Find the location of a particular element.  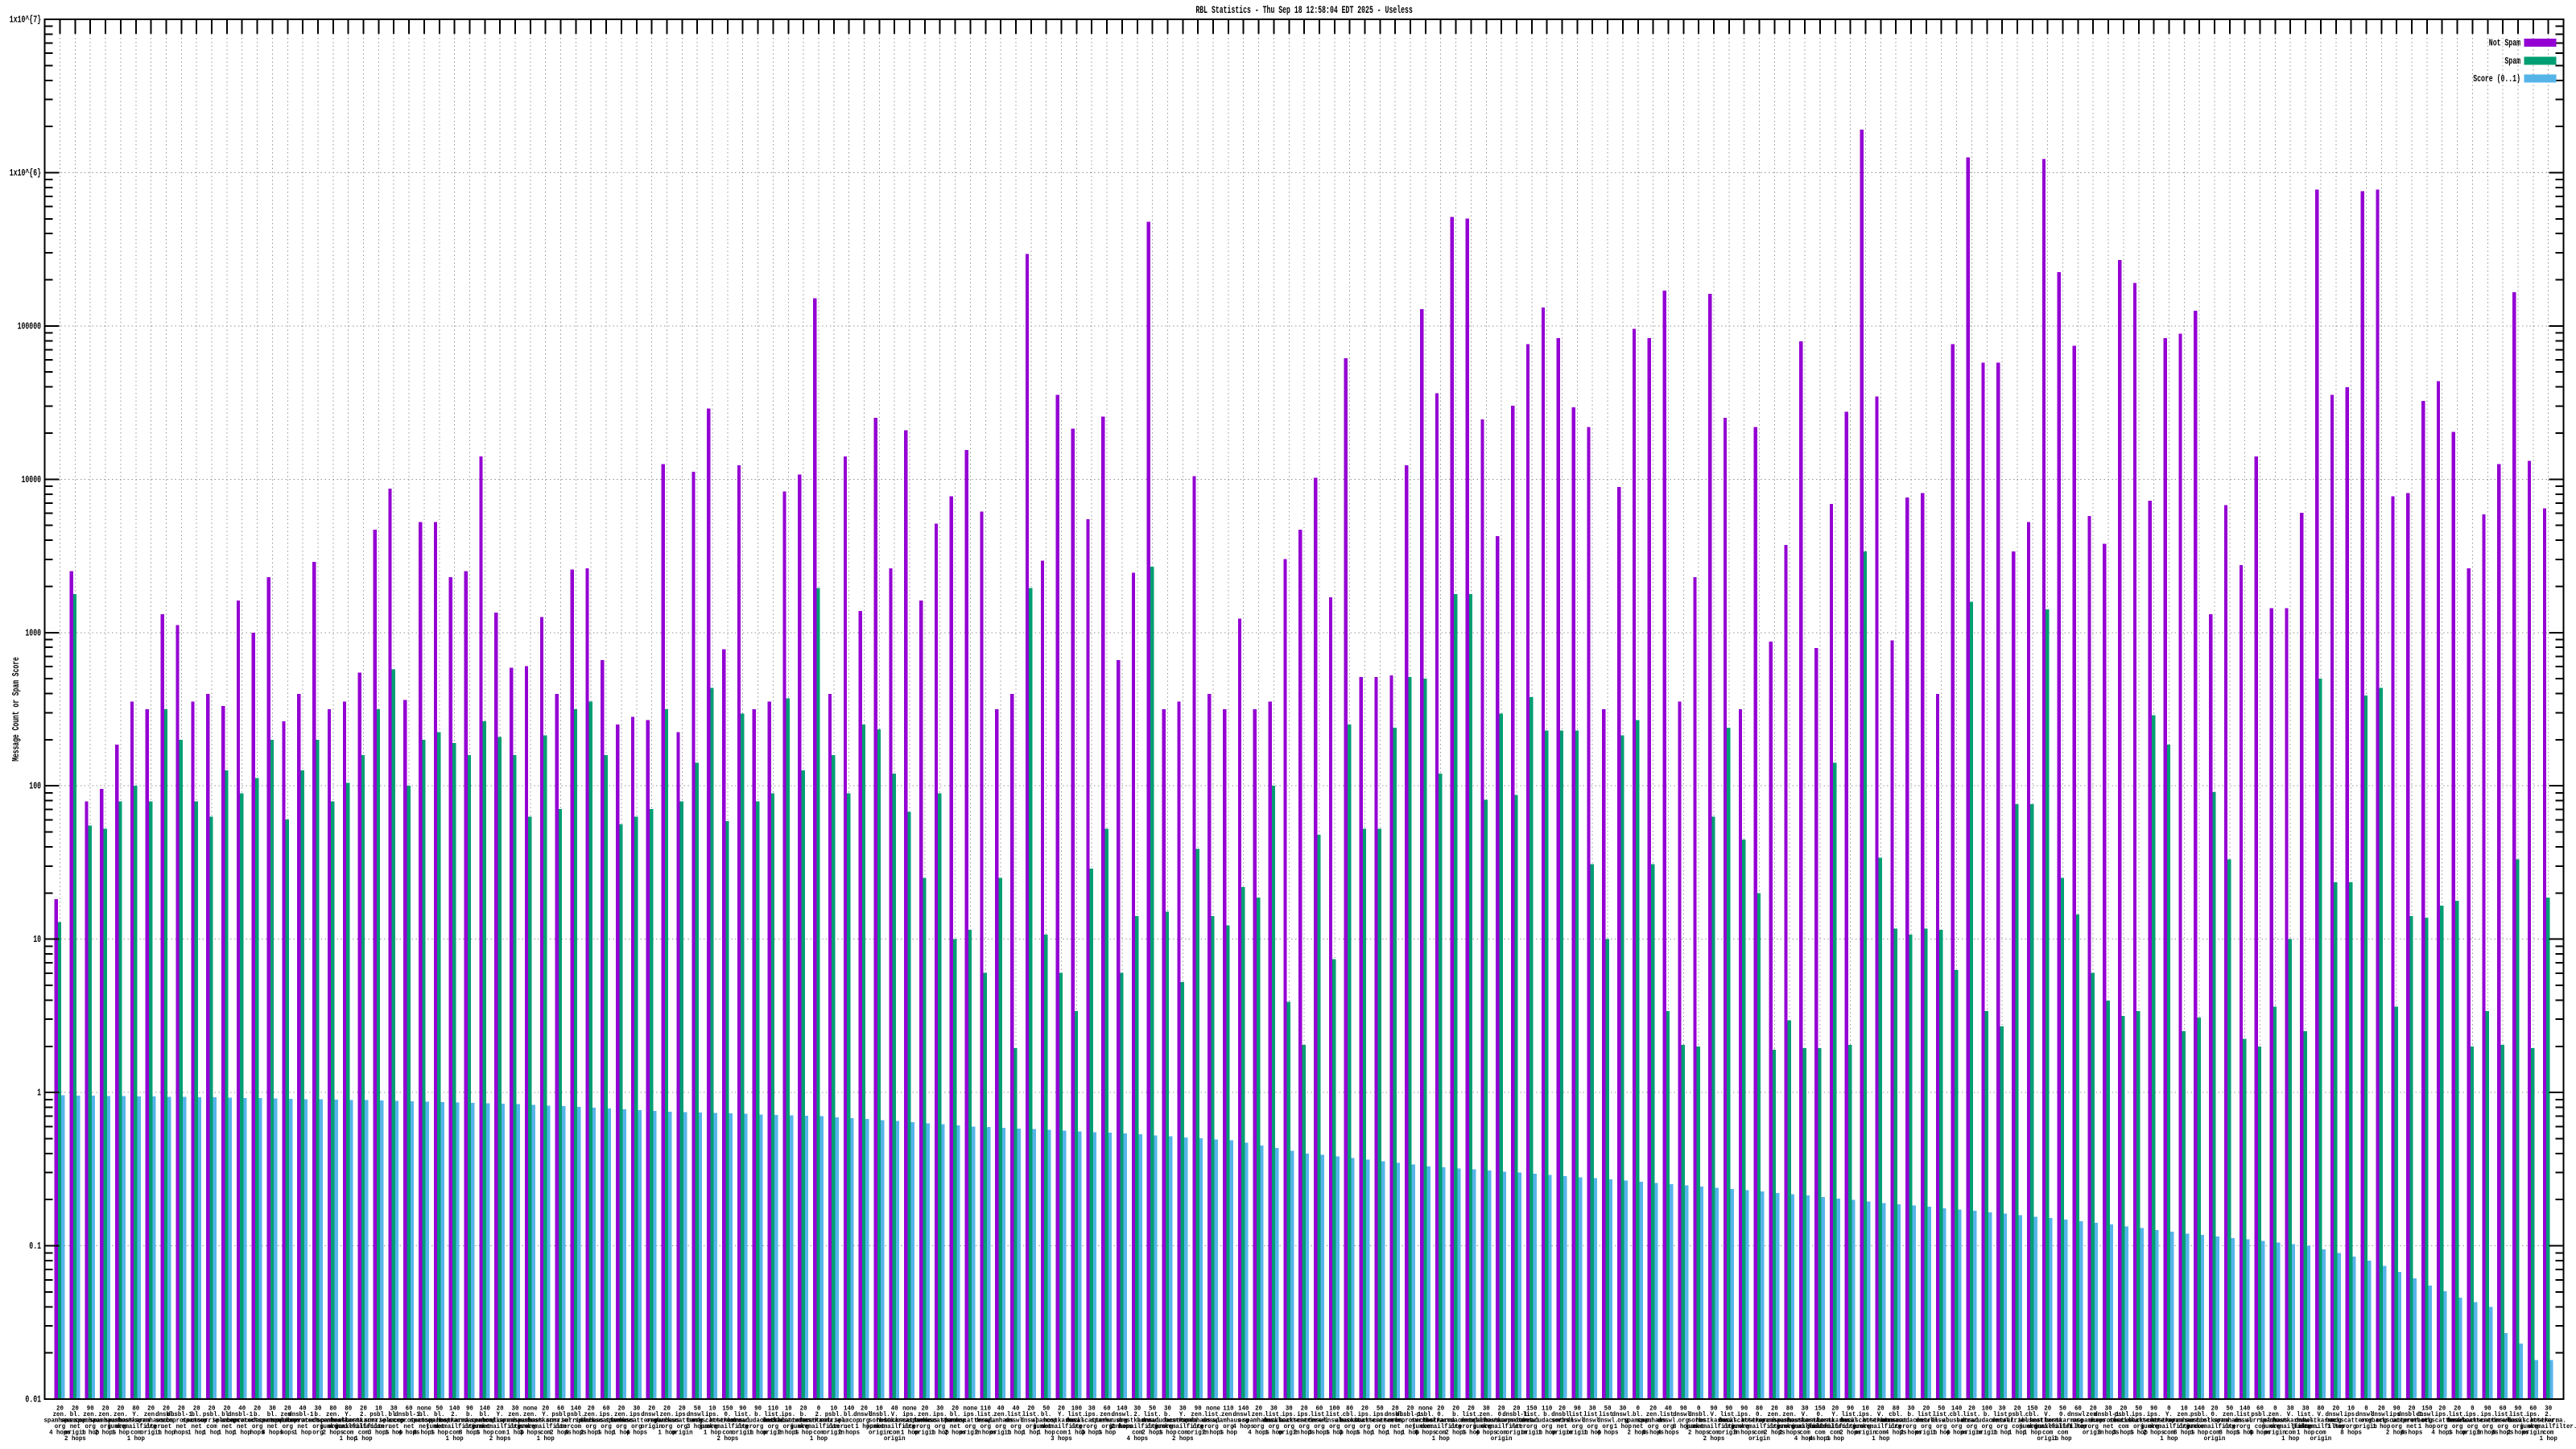

svg-text: Y. is located at coordinates (1183, 1414).